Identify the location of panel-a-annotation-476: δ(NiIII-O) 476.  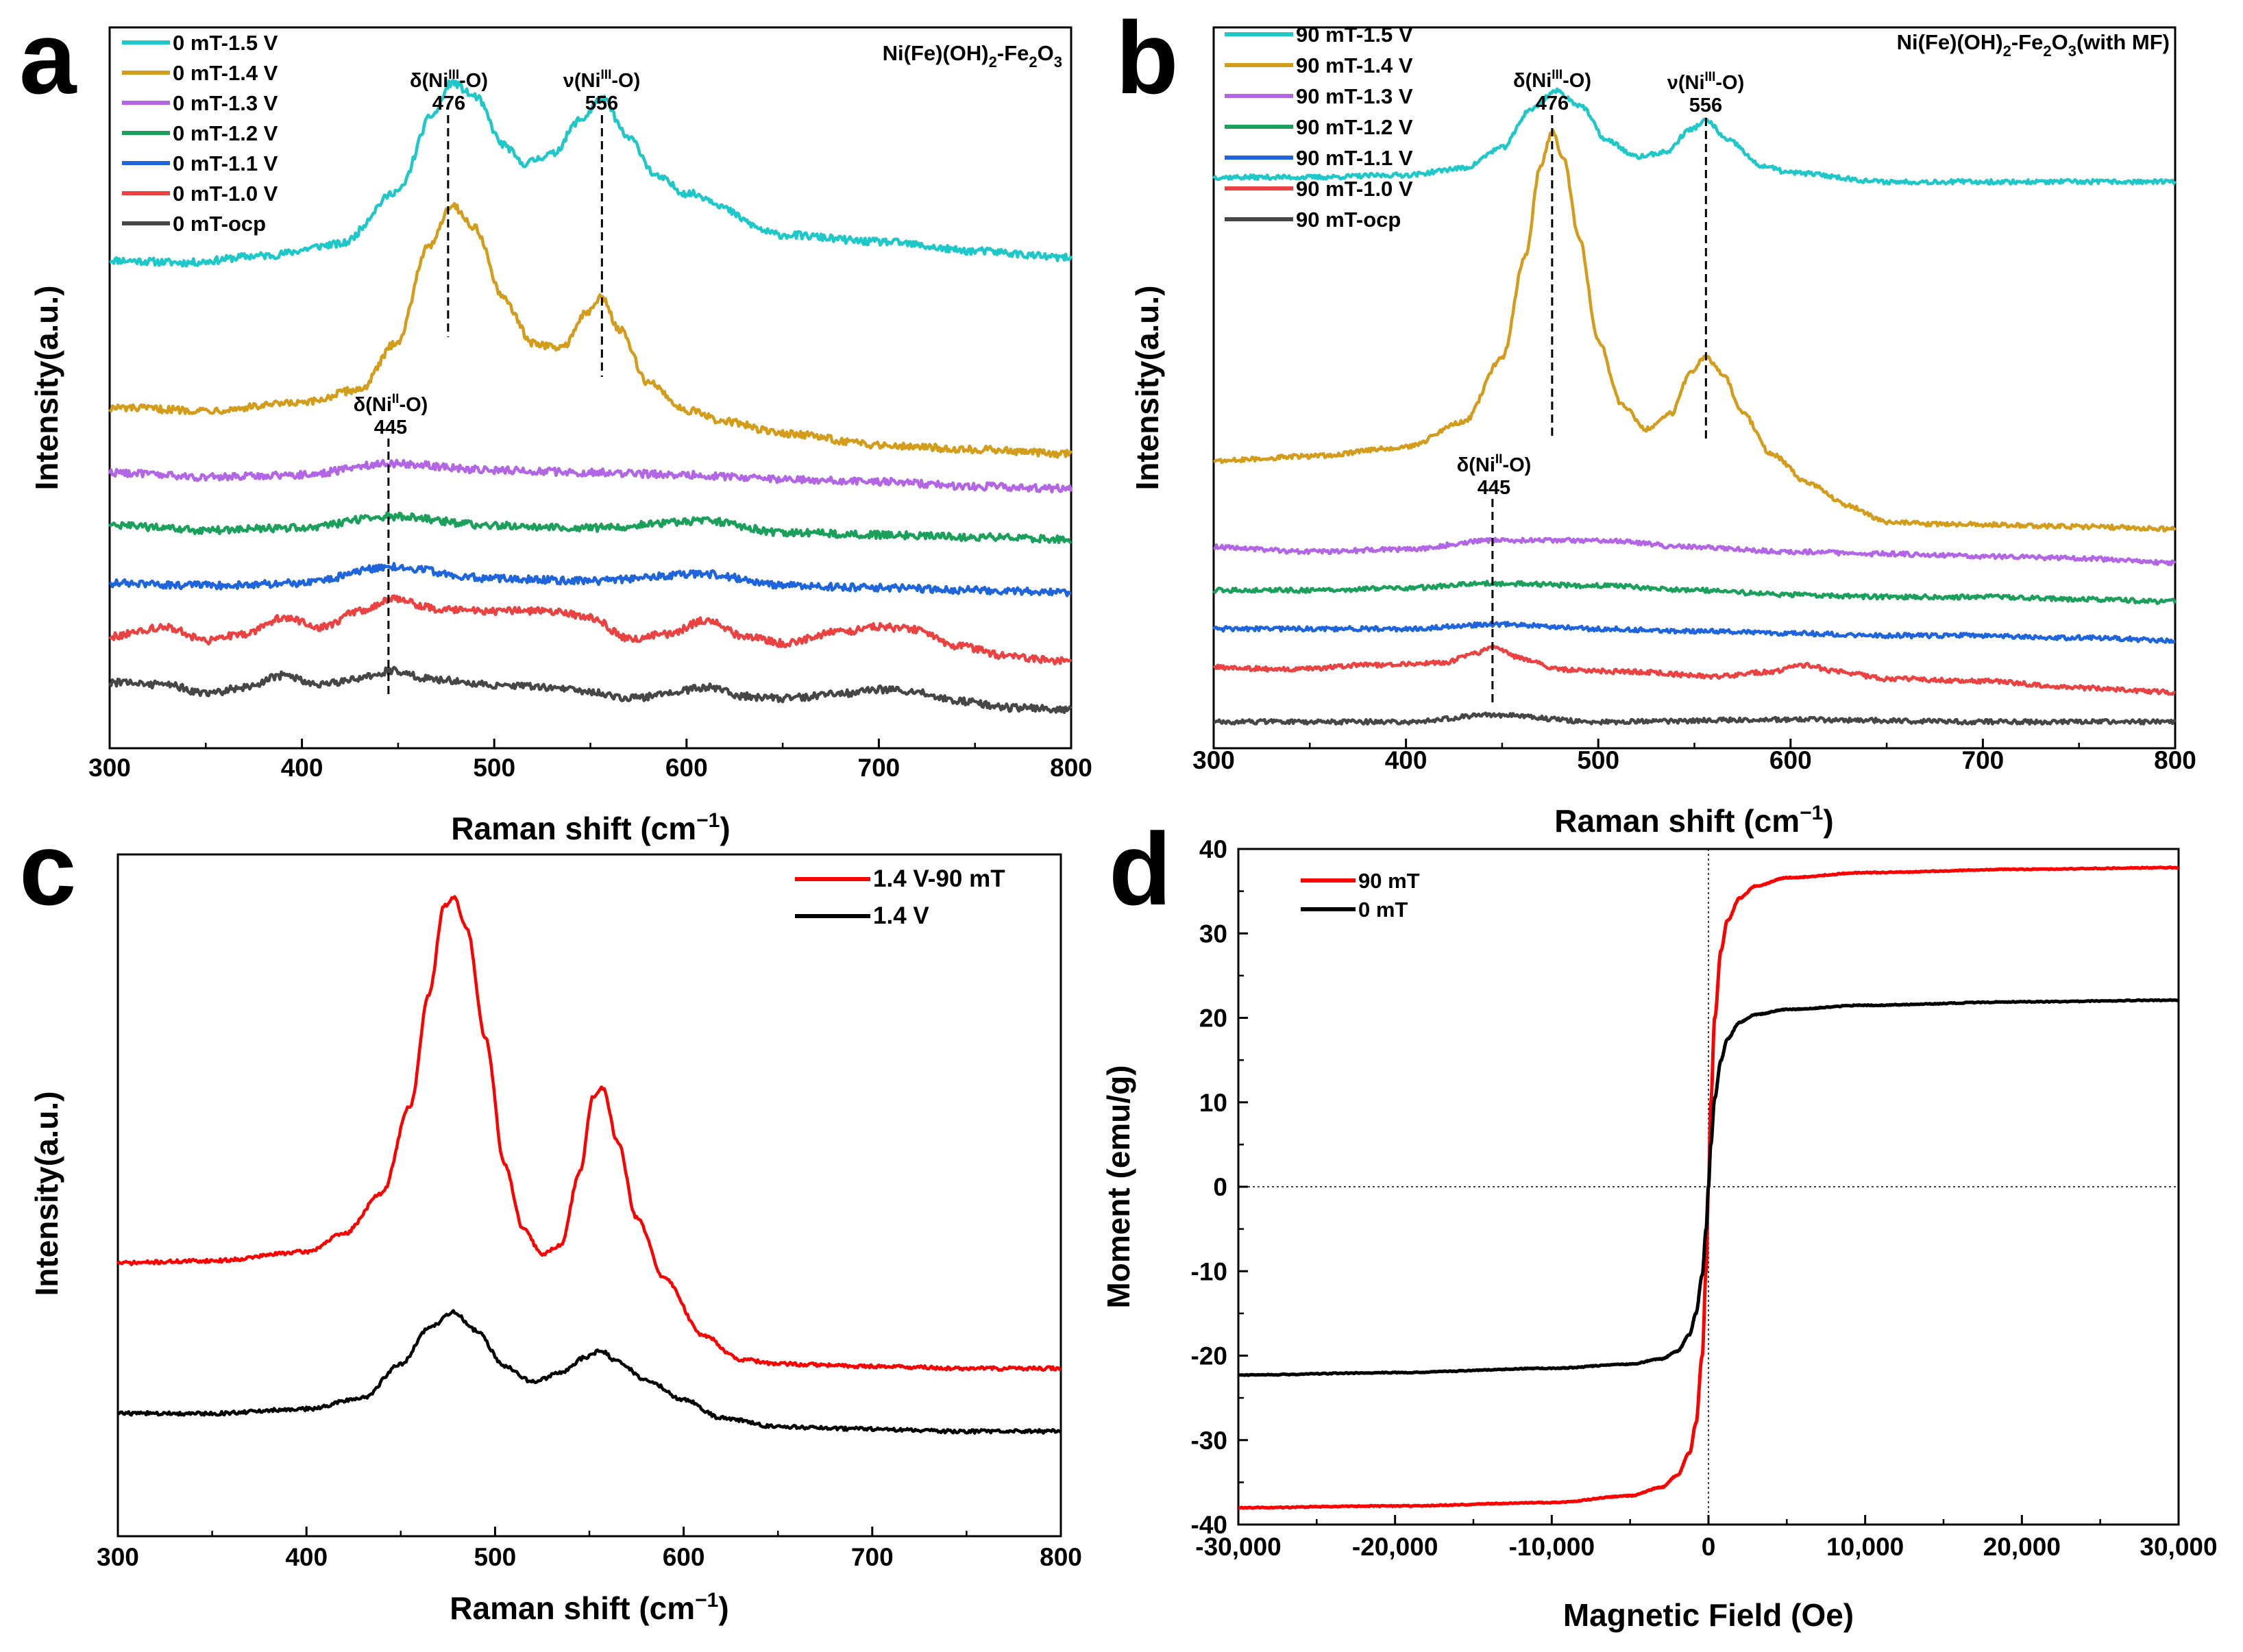
(449, 91).